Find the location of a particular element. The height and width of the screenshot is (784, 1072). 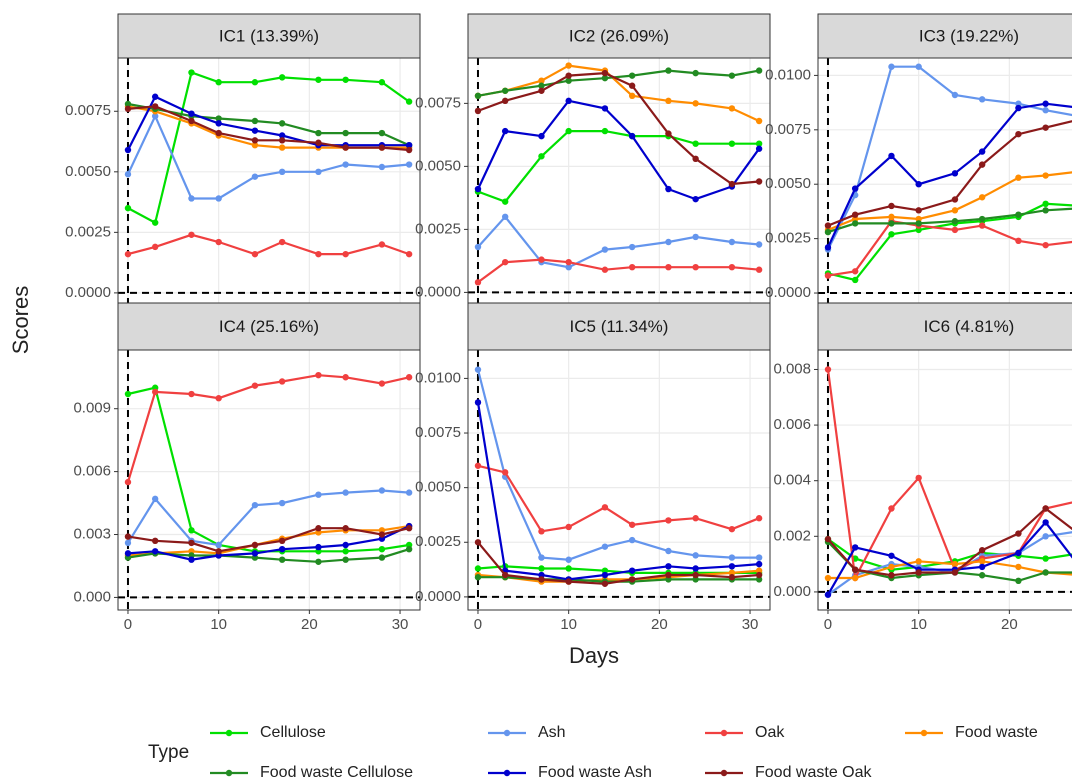

strip is located at coordinates (619, 326).